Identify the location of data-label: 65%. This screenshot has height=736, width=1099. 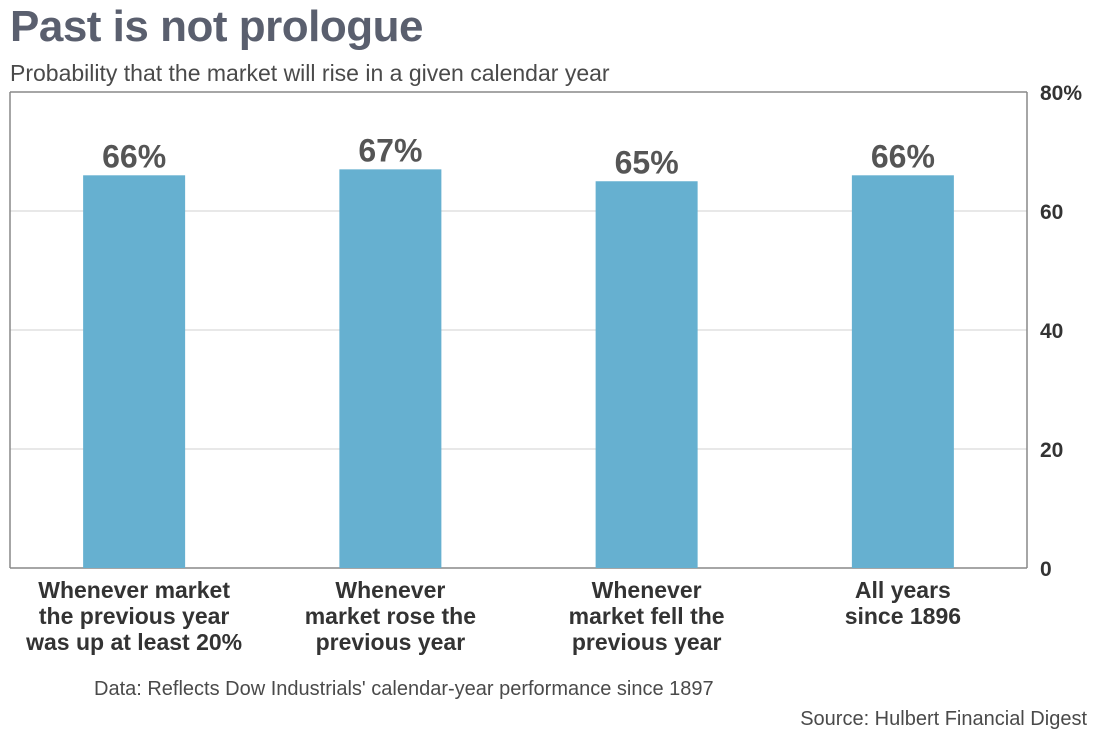
(647, 162).